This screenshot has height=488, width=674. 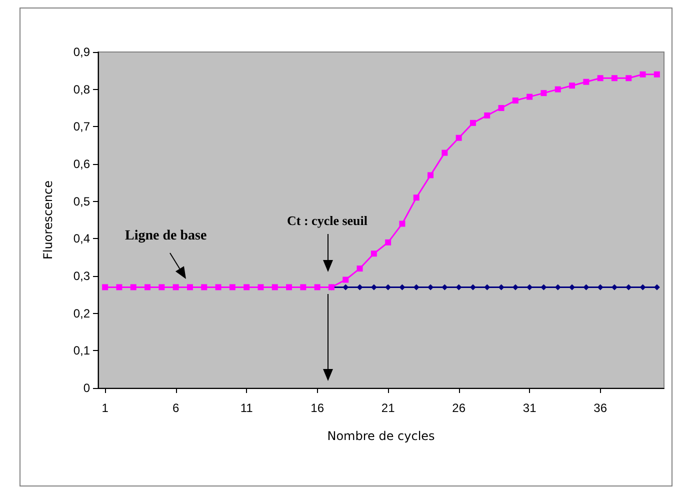 I want to click on x-tick-label: 6, so click(x=176, y=408).